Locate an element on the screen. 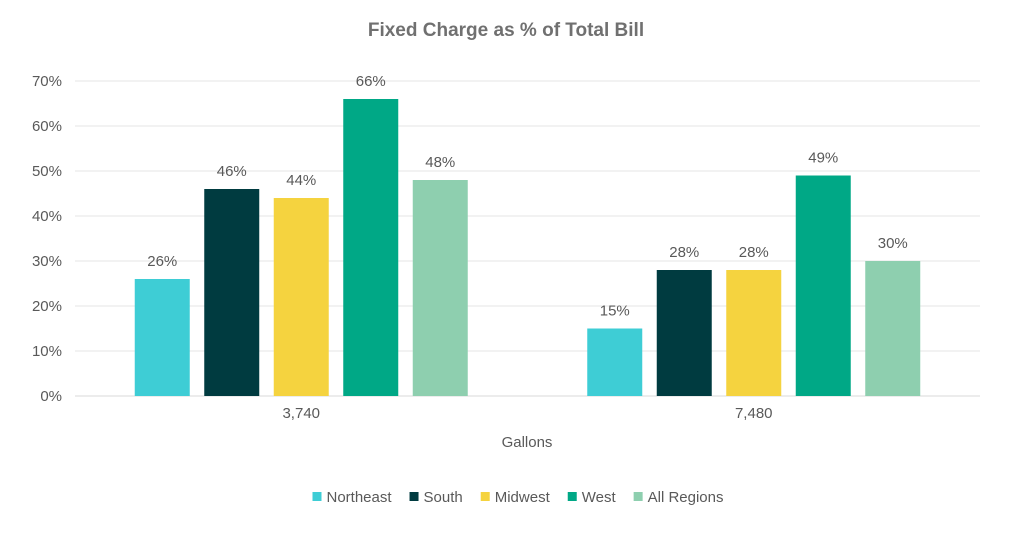 This screenshot has height=533, width=1012. legend-label: West is located at coordinates (599, 497).